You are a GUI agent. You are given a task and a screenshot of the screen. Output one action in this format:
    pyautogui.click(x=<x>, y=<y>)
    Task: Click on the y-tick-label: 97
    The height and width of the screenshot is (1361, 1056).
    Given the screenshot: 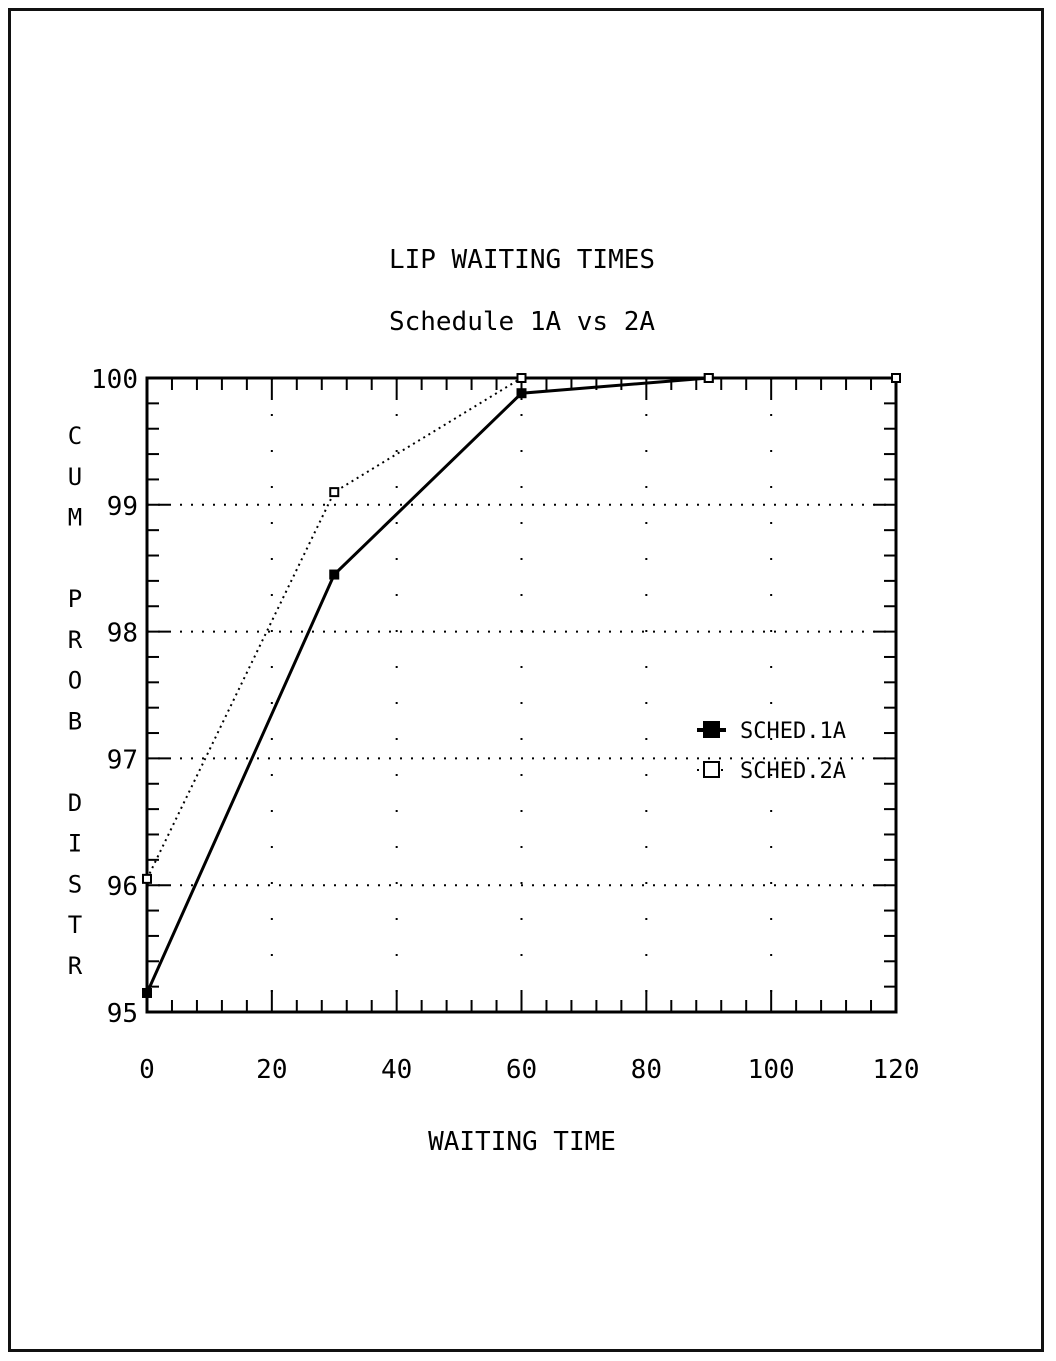 What is the action you would take?
    pyautogui.click(x=122, y=760)
    